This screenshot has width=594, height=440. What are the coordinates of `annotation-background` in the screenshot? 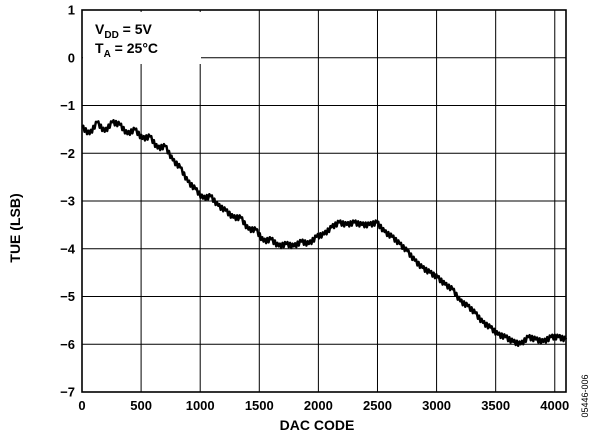 It's located at (142, 38).